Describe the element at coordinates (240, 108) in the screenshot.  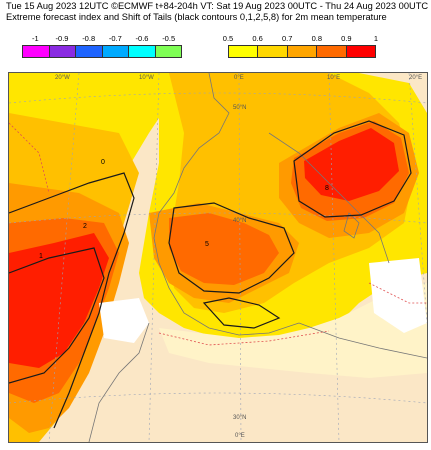
I see `lat-label-50n: 50°N` at that location.